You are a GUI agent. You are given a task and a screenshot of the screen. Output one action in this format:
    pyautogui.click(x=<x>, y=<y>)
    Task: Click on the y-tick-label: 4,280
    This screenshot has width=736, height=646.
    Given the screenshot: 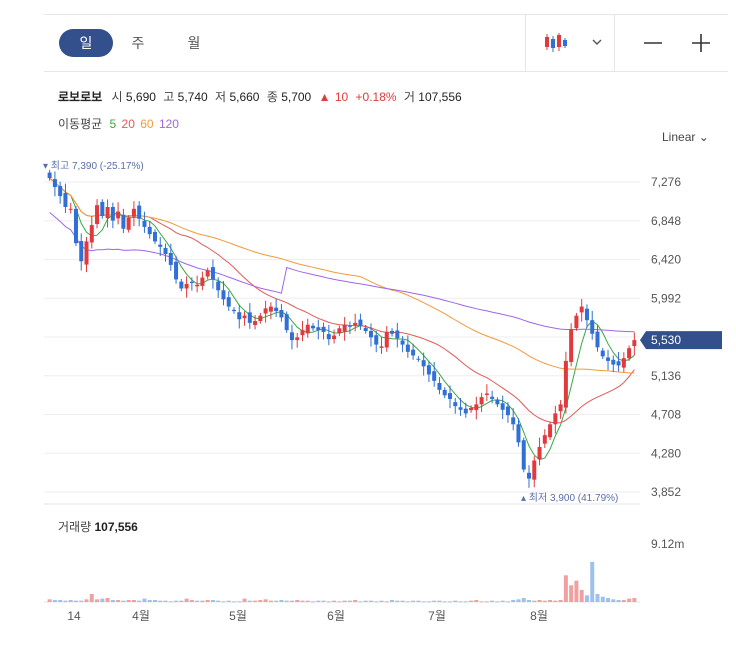 What is the action you would take?
    pyautogui.click(x=666, y=453)
    